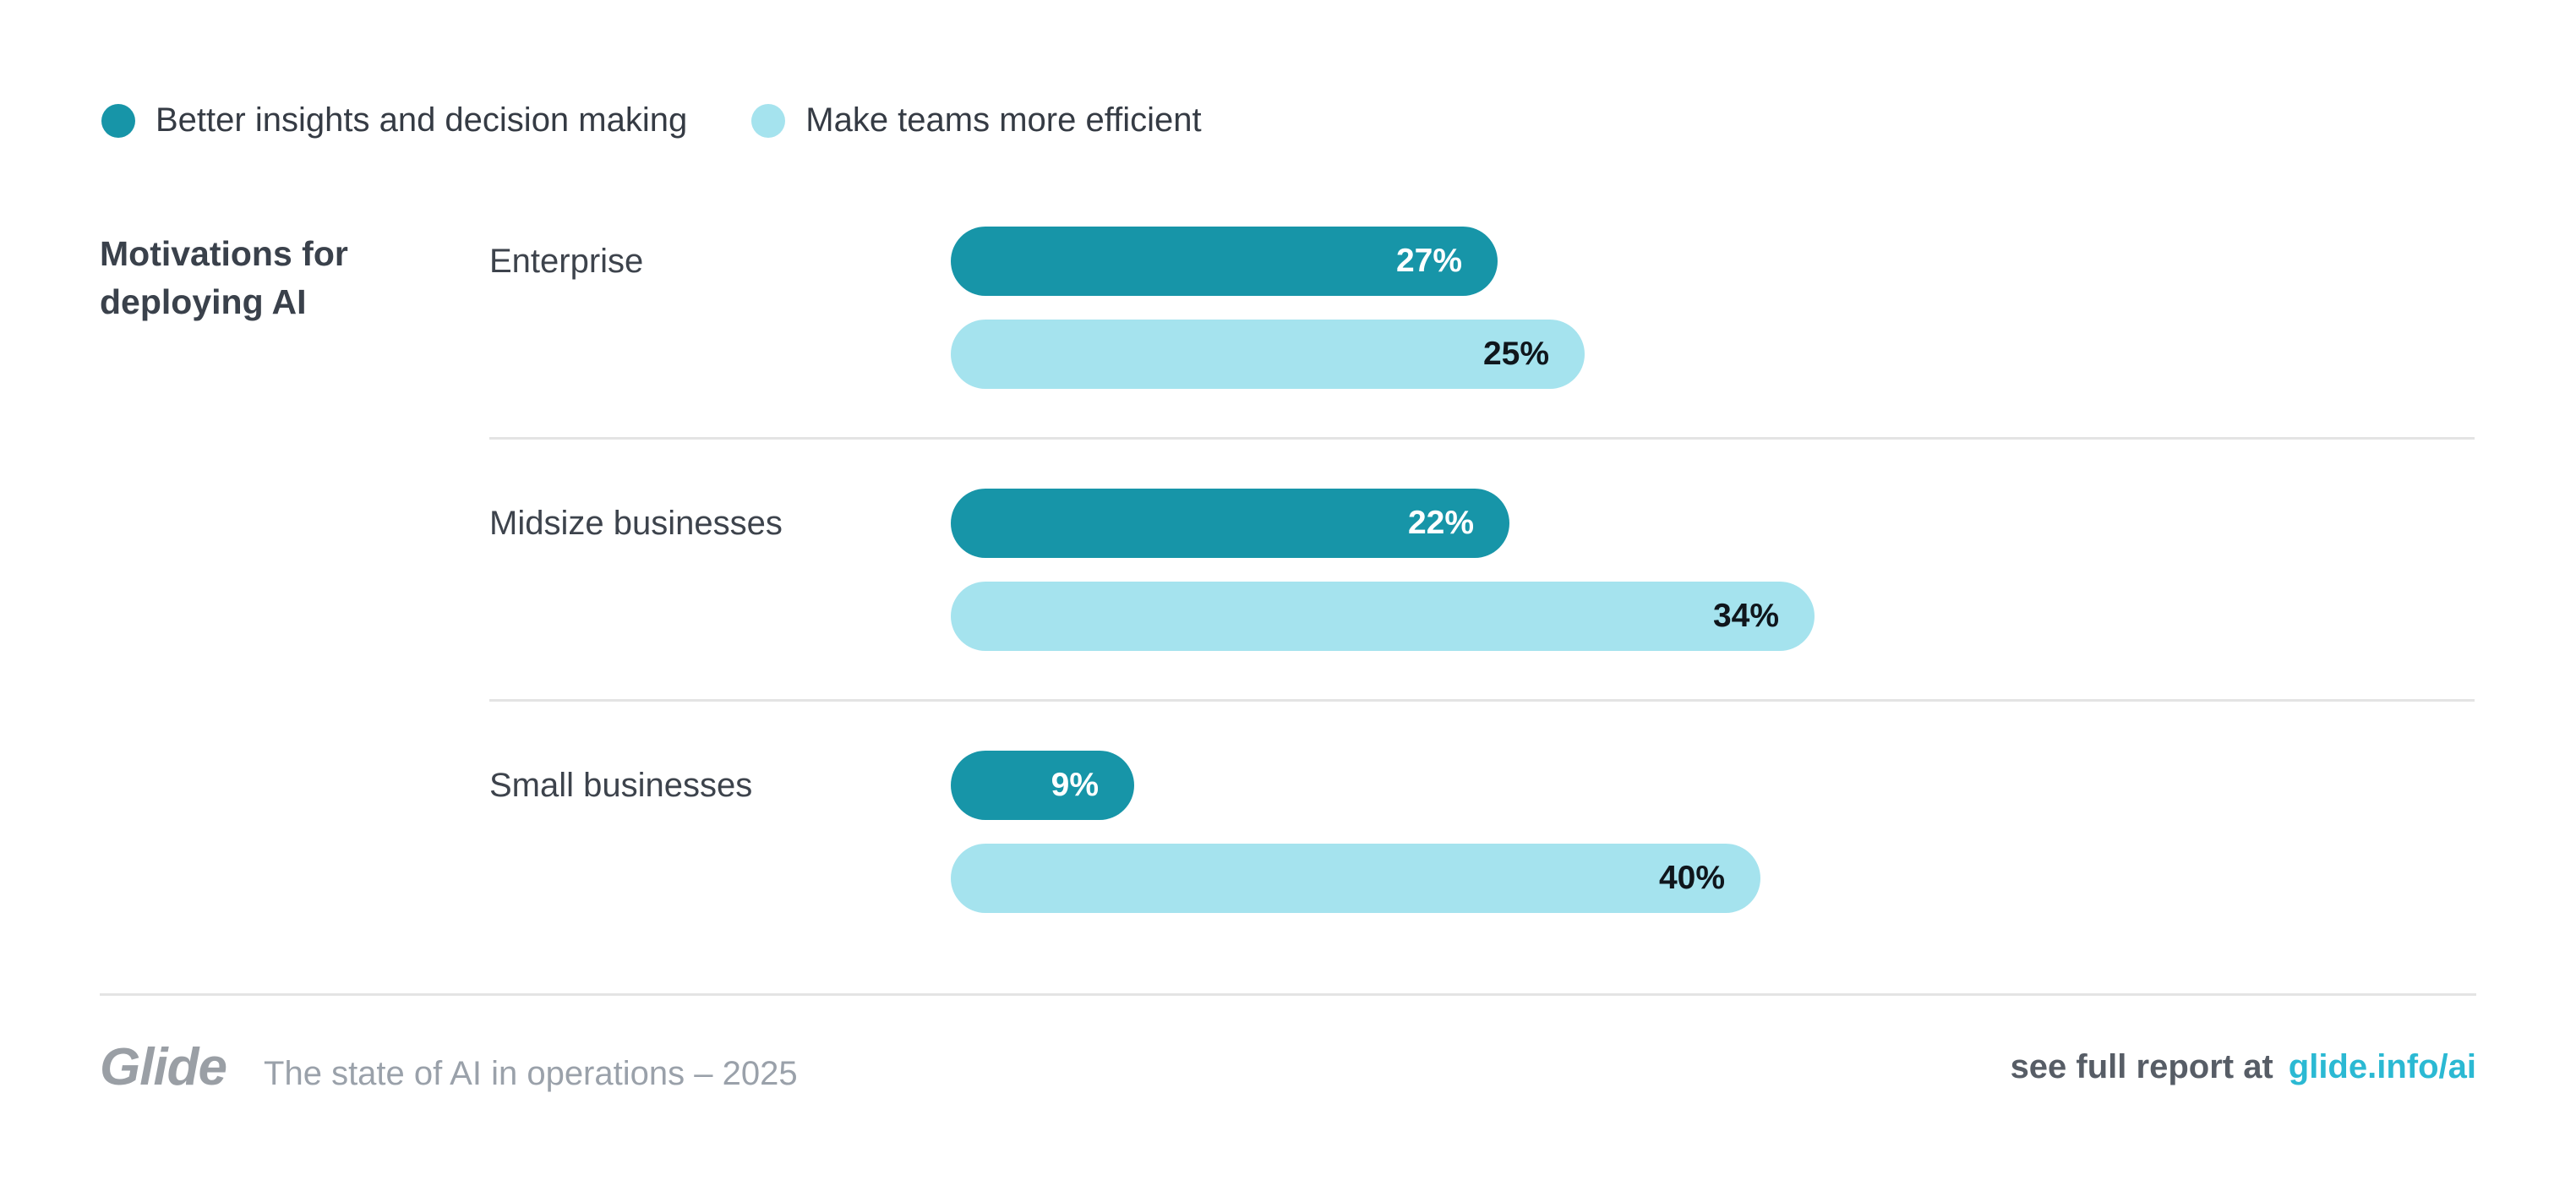 The image size is (2576, 1197). Describe the element at coordinates (1440, 523) in the screenshot. I see `value-label-midsize-insights: 22%` at that location.